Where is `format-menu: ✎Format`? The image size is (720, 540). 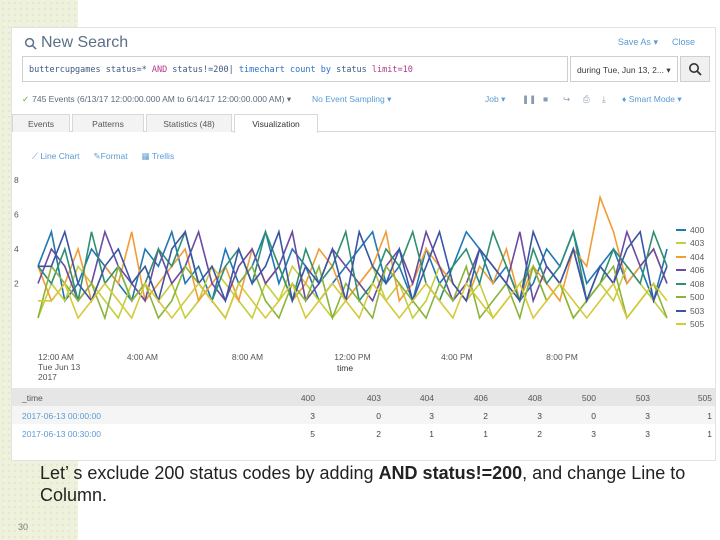
format-menu: ✎Format is located at coordinates (111, 156).